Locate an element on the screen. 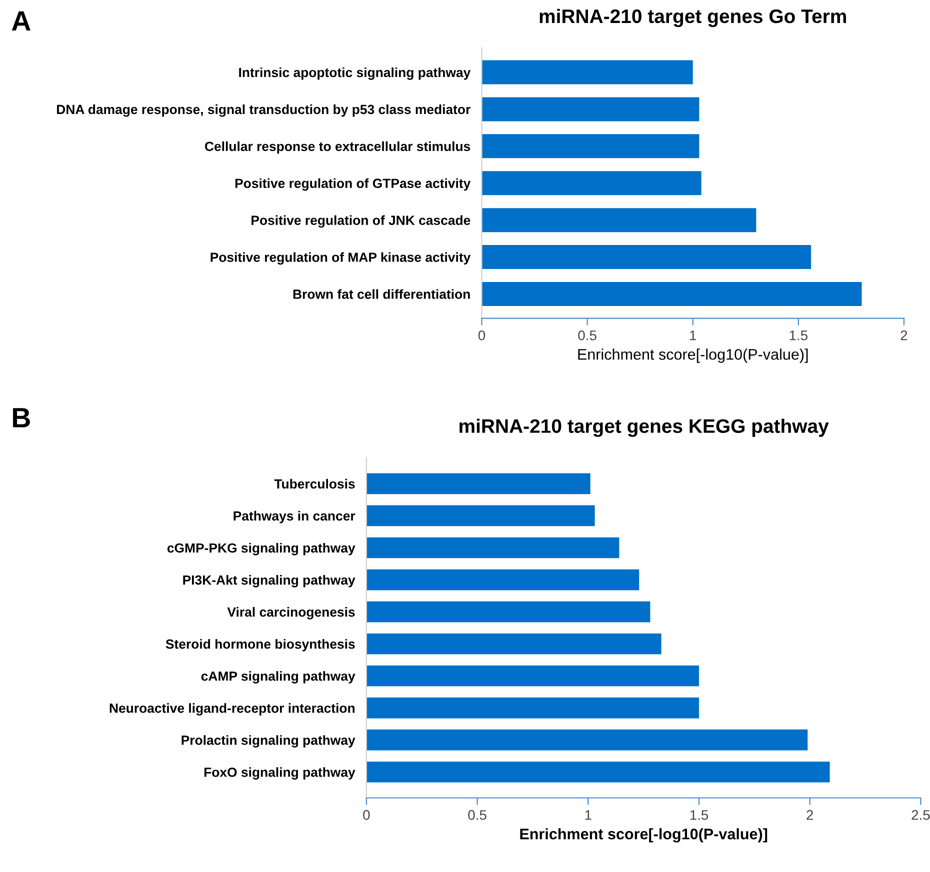  y-tick-label: cAMP signaling pathway is located at coordinates (278, 677).